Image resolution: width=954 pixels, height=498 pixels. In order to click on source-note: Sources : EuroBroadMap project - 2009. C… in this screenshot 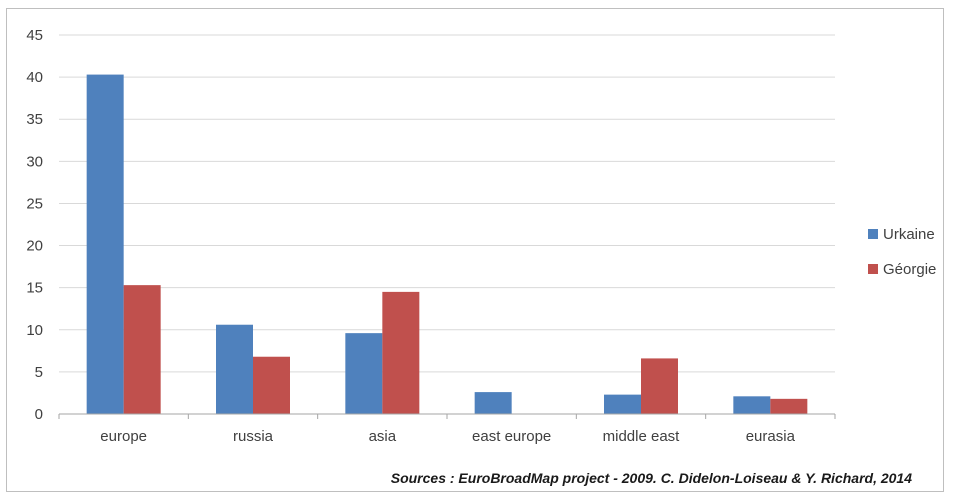, I will do `click(651, 478)`.